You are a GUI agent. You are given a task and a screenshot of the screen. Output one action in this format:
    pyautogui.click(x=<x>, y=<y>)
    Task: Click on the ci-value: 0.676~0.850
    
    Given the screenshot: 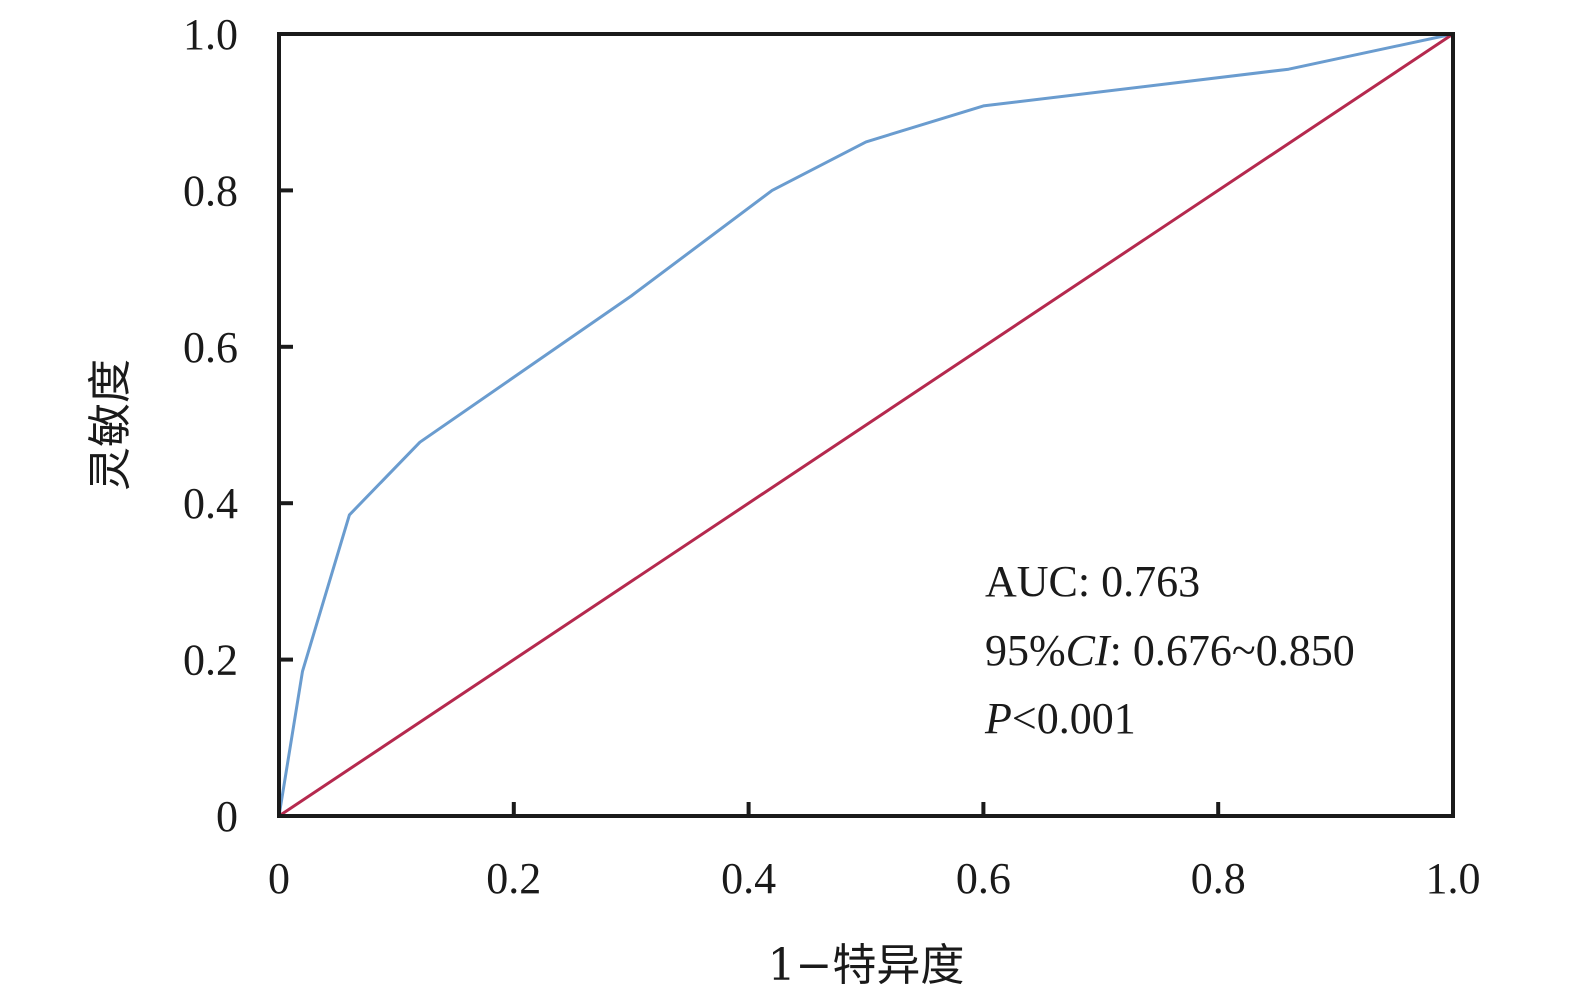 What is the action you would take?
    pyautogui.click(x=1244, y=650)
    